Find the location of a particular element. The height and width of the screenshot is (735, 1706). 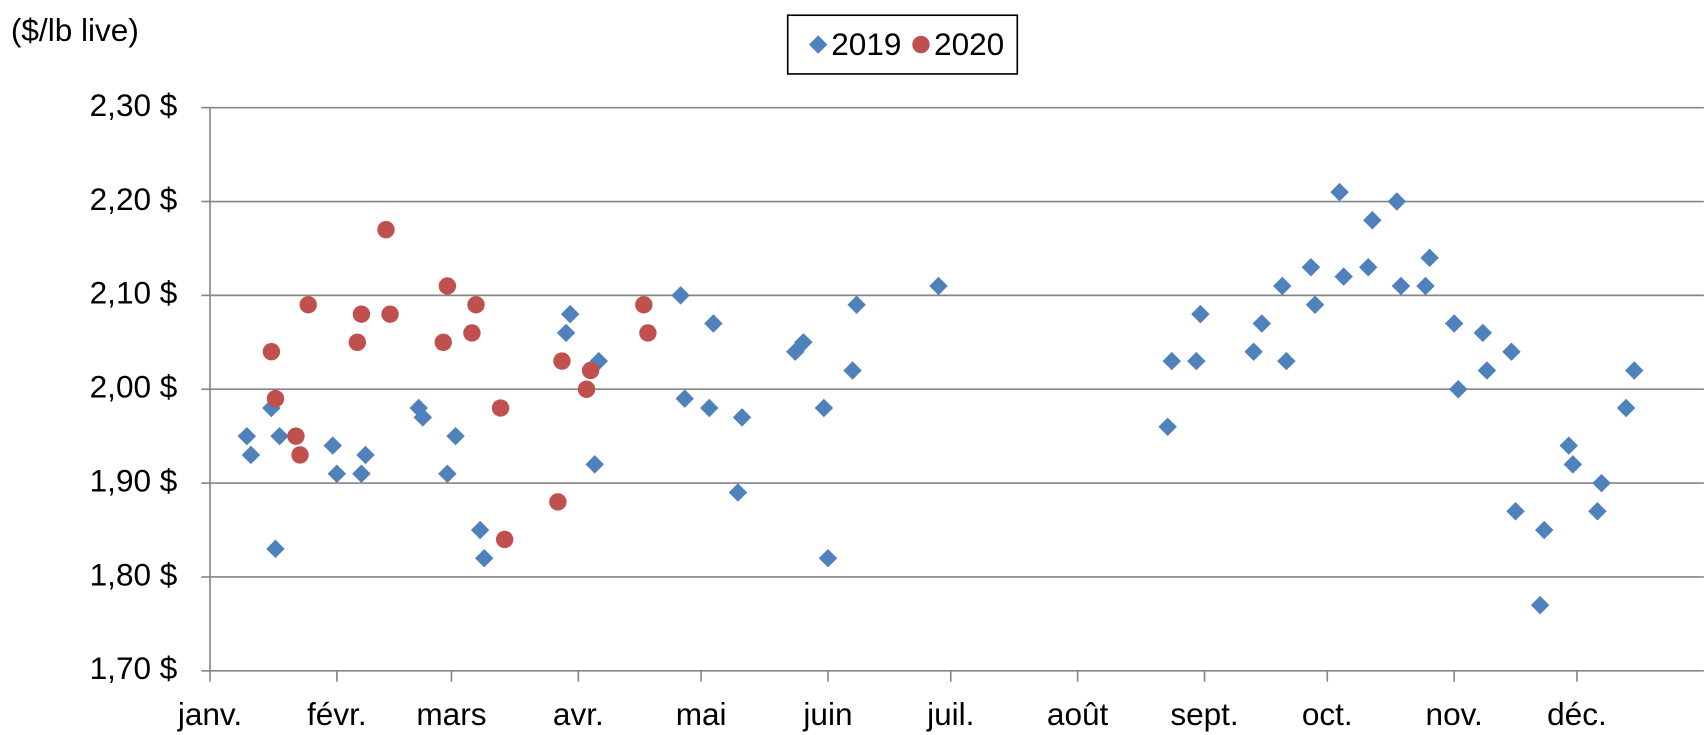

x-tick-label: juil. is located at coordinates (950, 714).